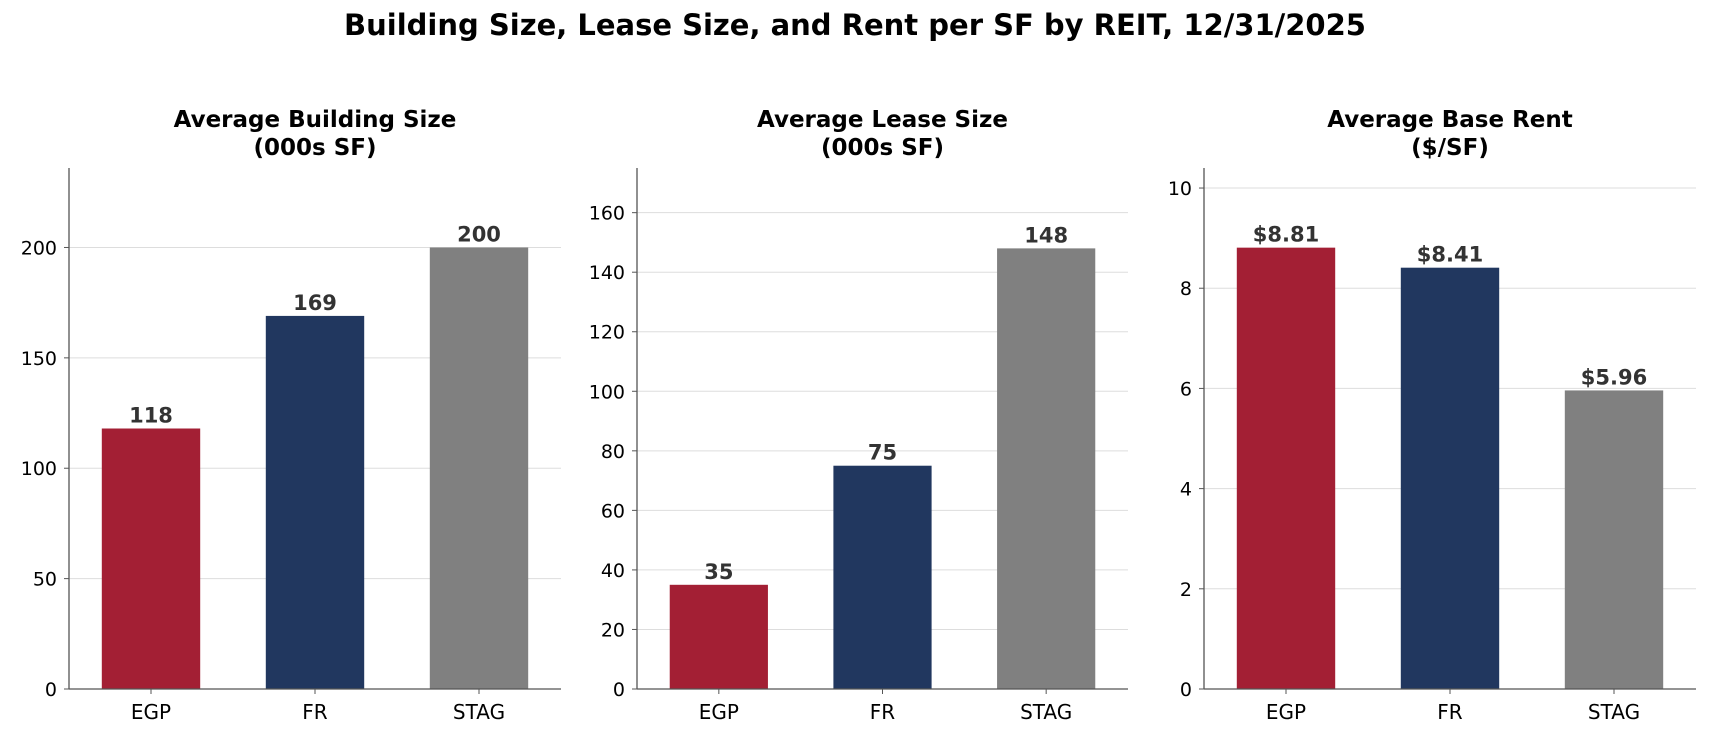  I want to click on y-tick-label: 40, so click(613, 571).